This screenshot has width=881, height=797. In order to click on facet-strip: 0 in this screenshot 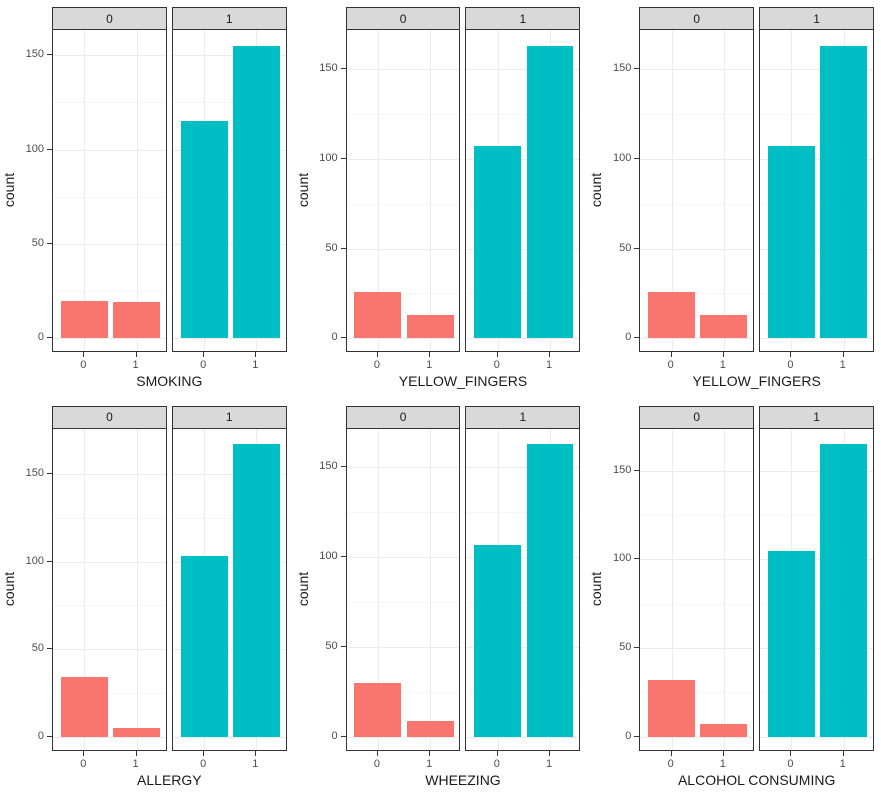, I will do `click(697, 417)`.